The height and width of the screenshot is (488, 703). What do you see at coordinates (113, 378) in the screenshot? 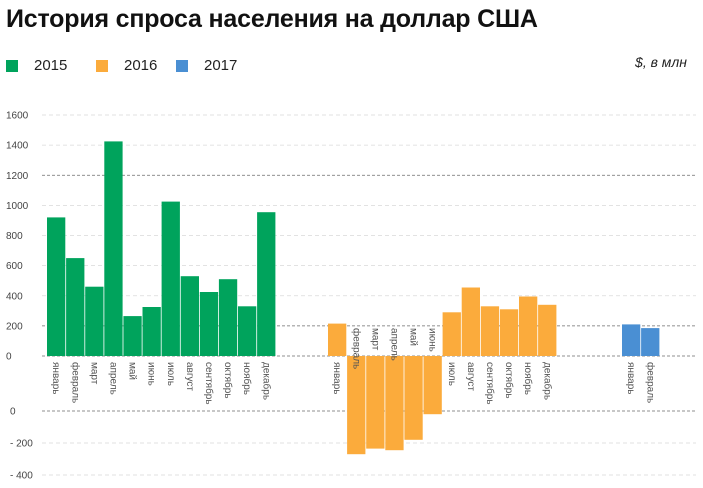
I see `month-label-2015-4: апрель` at bounding box center [113, 378].